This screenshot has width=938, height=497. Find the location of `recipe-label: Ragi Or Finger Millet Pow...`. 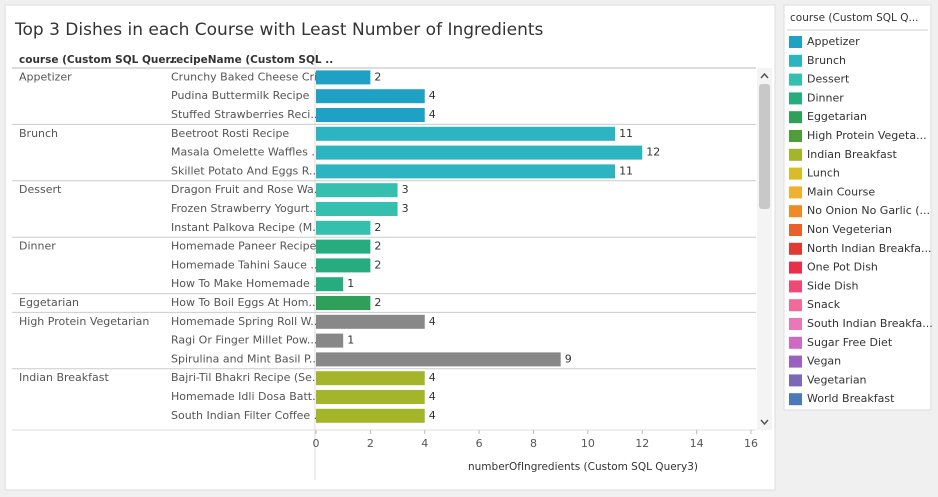

recipe-label: Ragi Or Finger Millet Pow... is located at coordinates (244, 340).